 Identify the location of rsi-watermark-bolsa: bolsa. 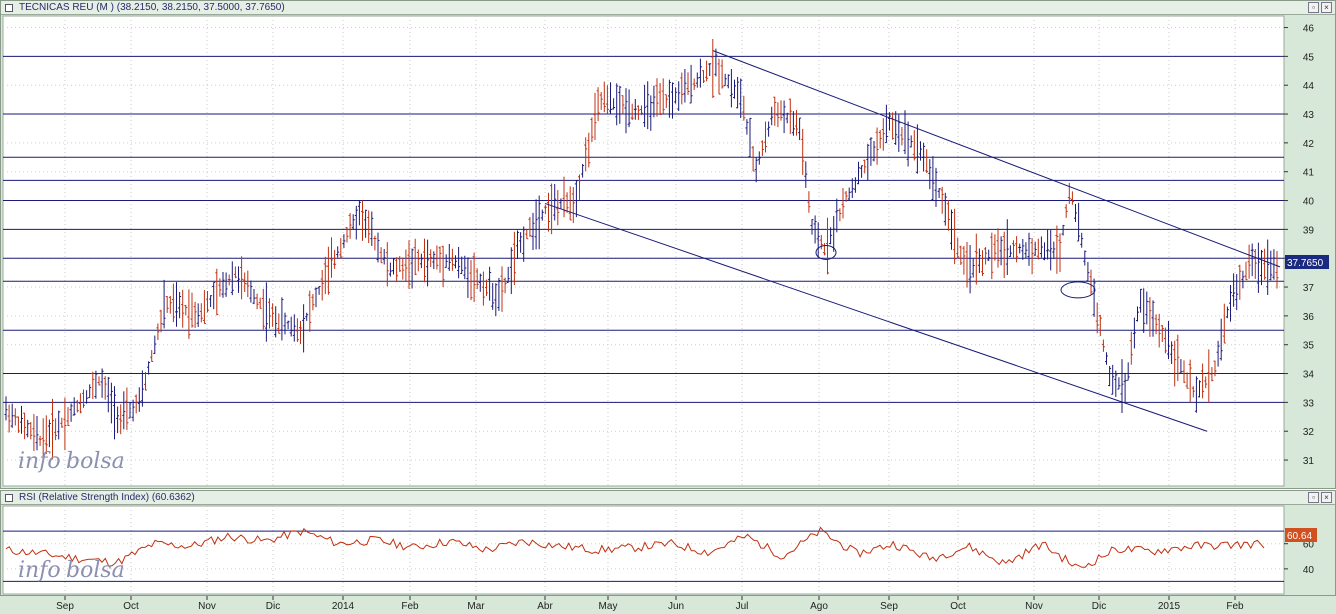
(95, 570).